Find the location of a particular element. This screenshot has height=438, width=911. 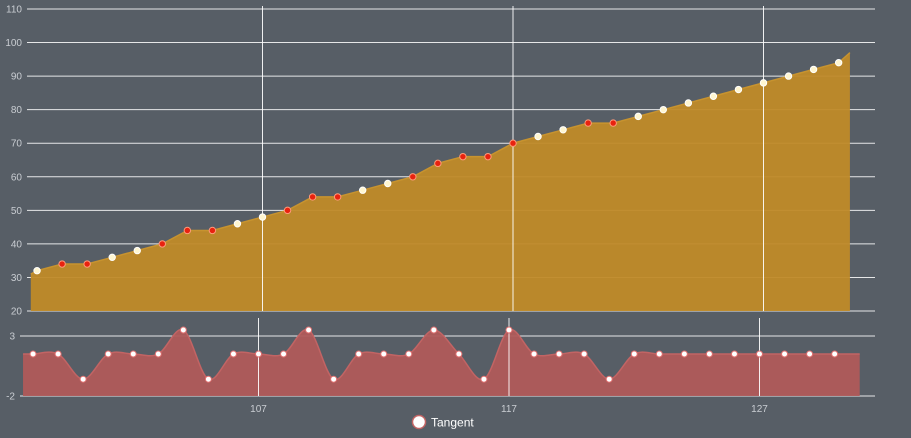

top-y-tick-label: 90 is located at coordinates (17, 77).